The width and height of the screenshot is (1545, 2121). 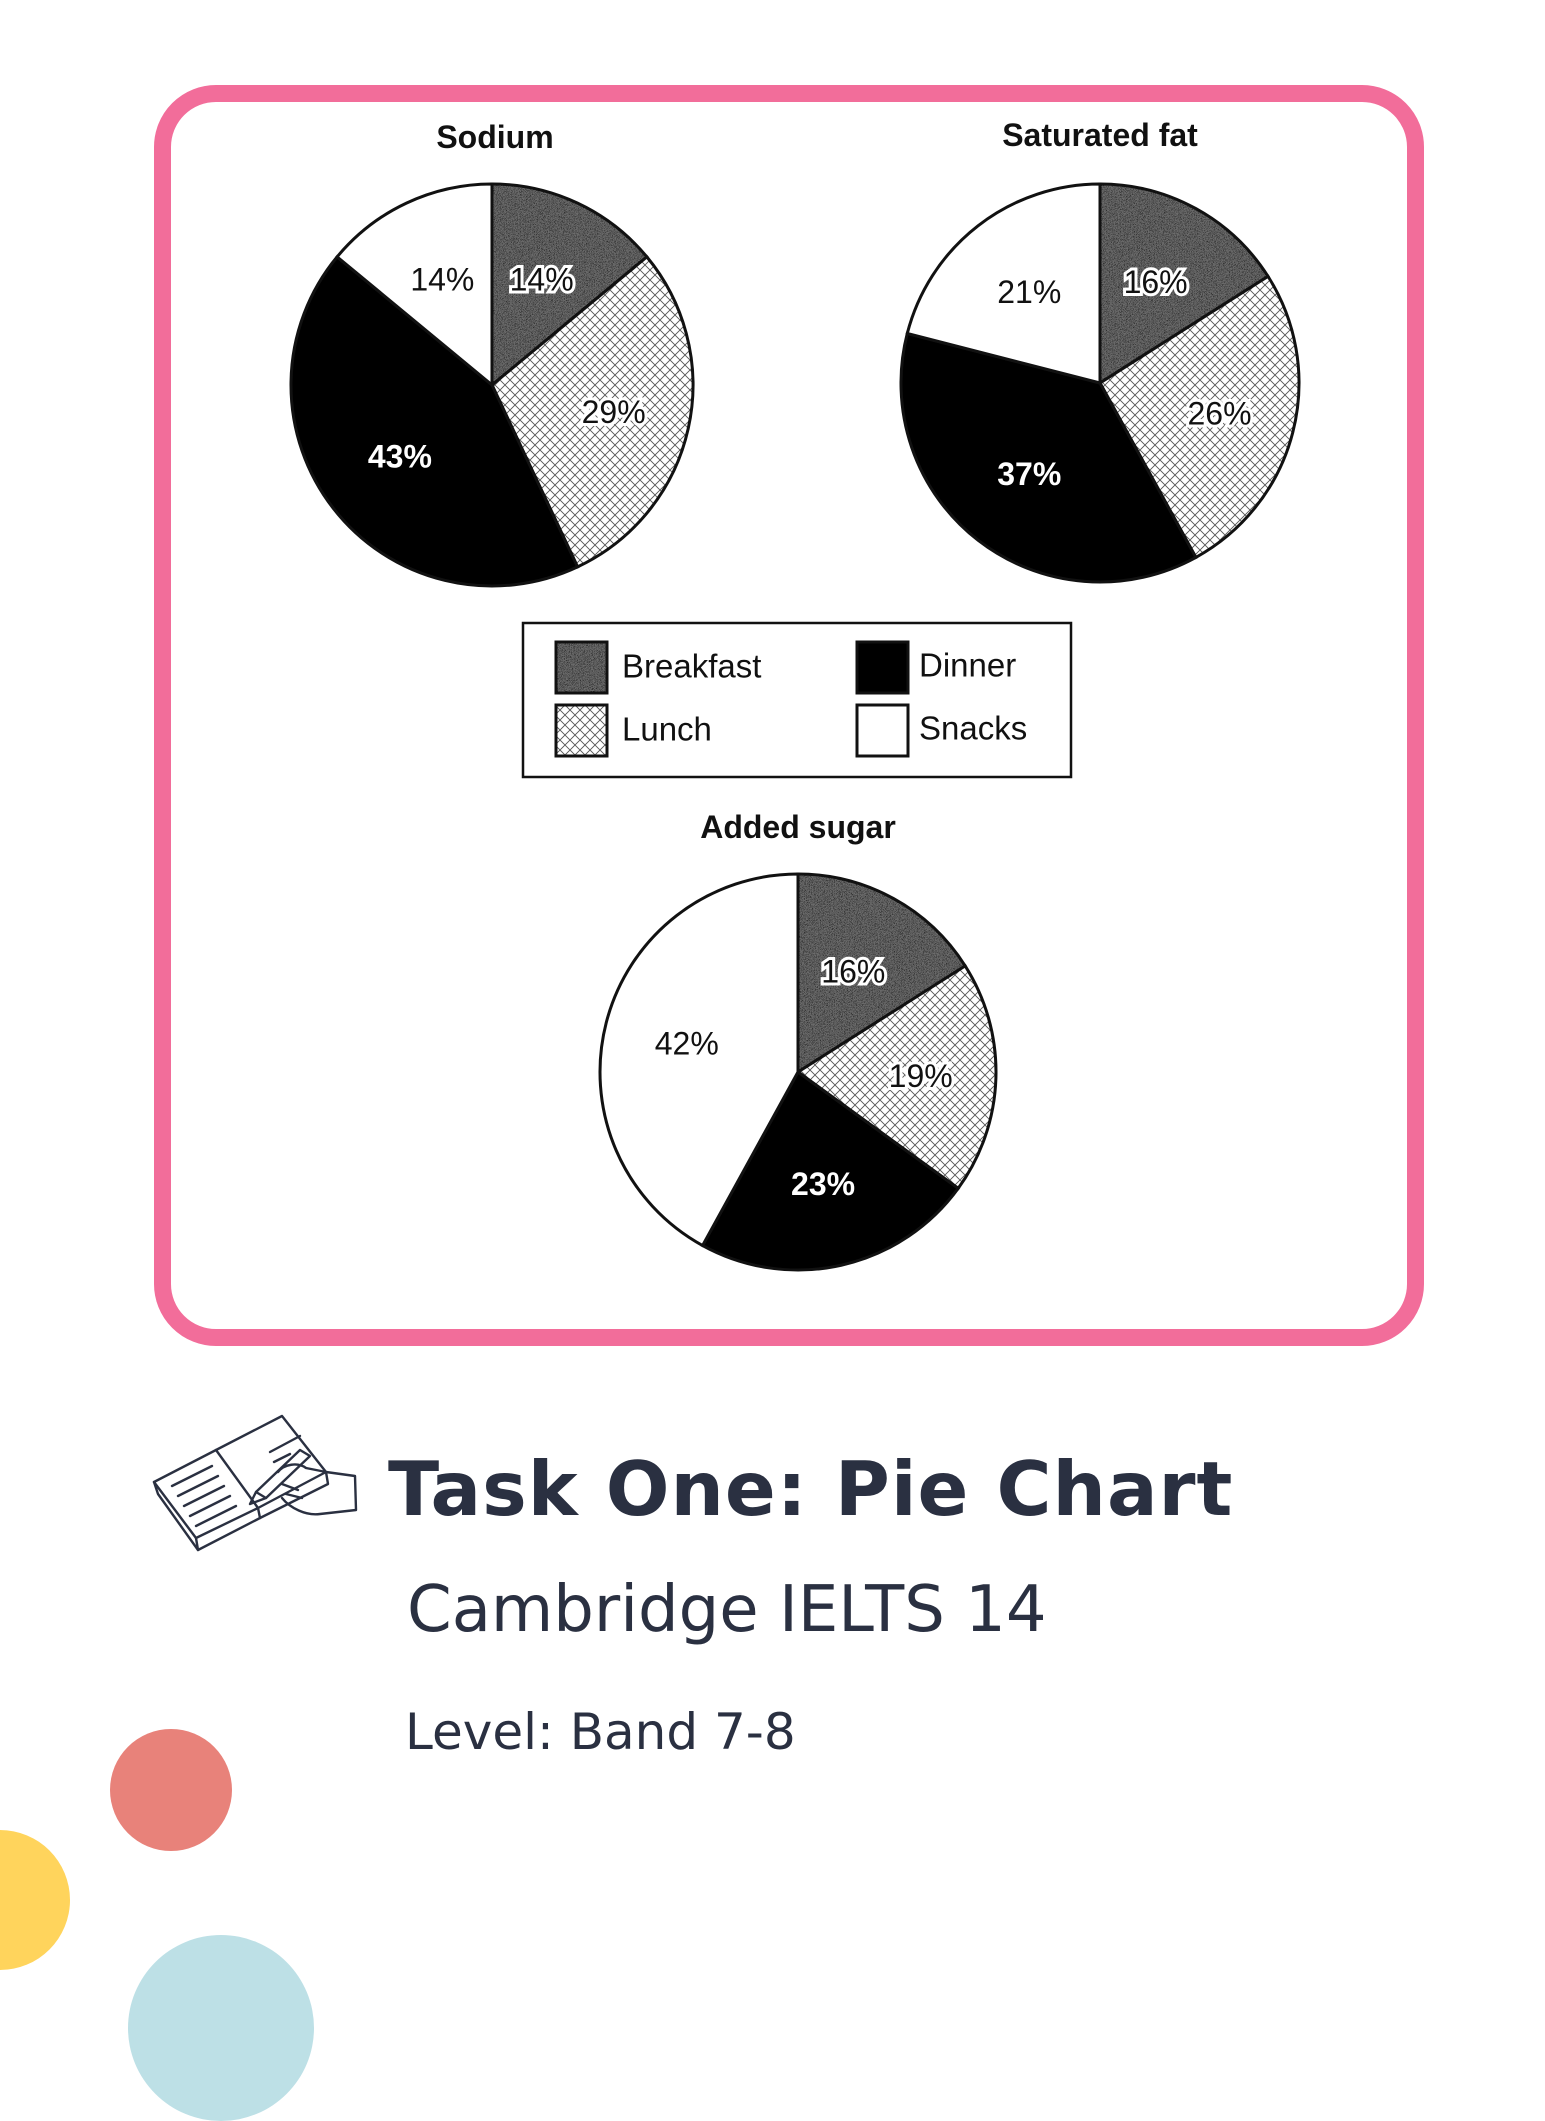 I want to click on legend-label-breakfast: Breakfast, so click(x=691, y=666).